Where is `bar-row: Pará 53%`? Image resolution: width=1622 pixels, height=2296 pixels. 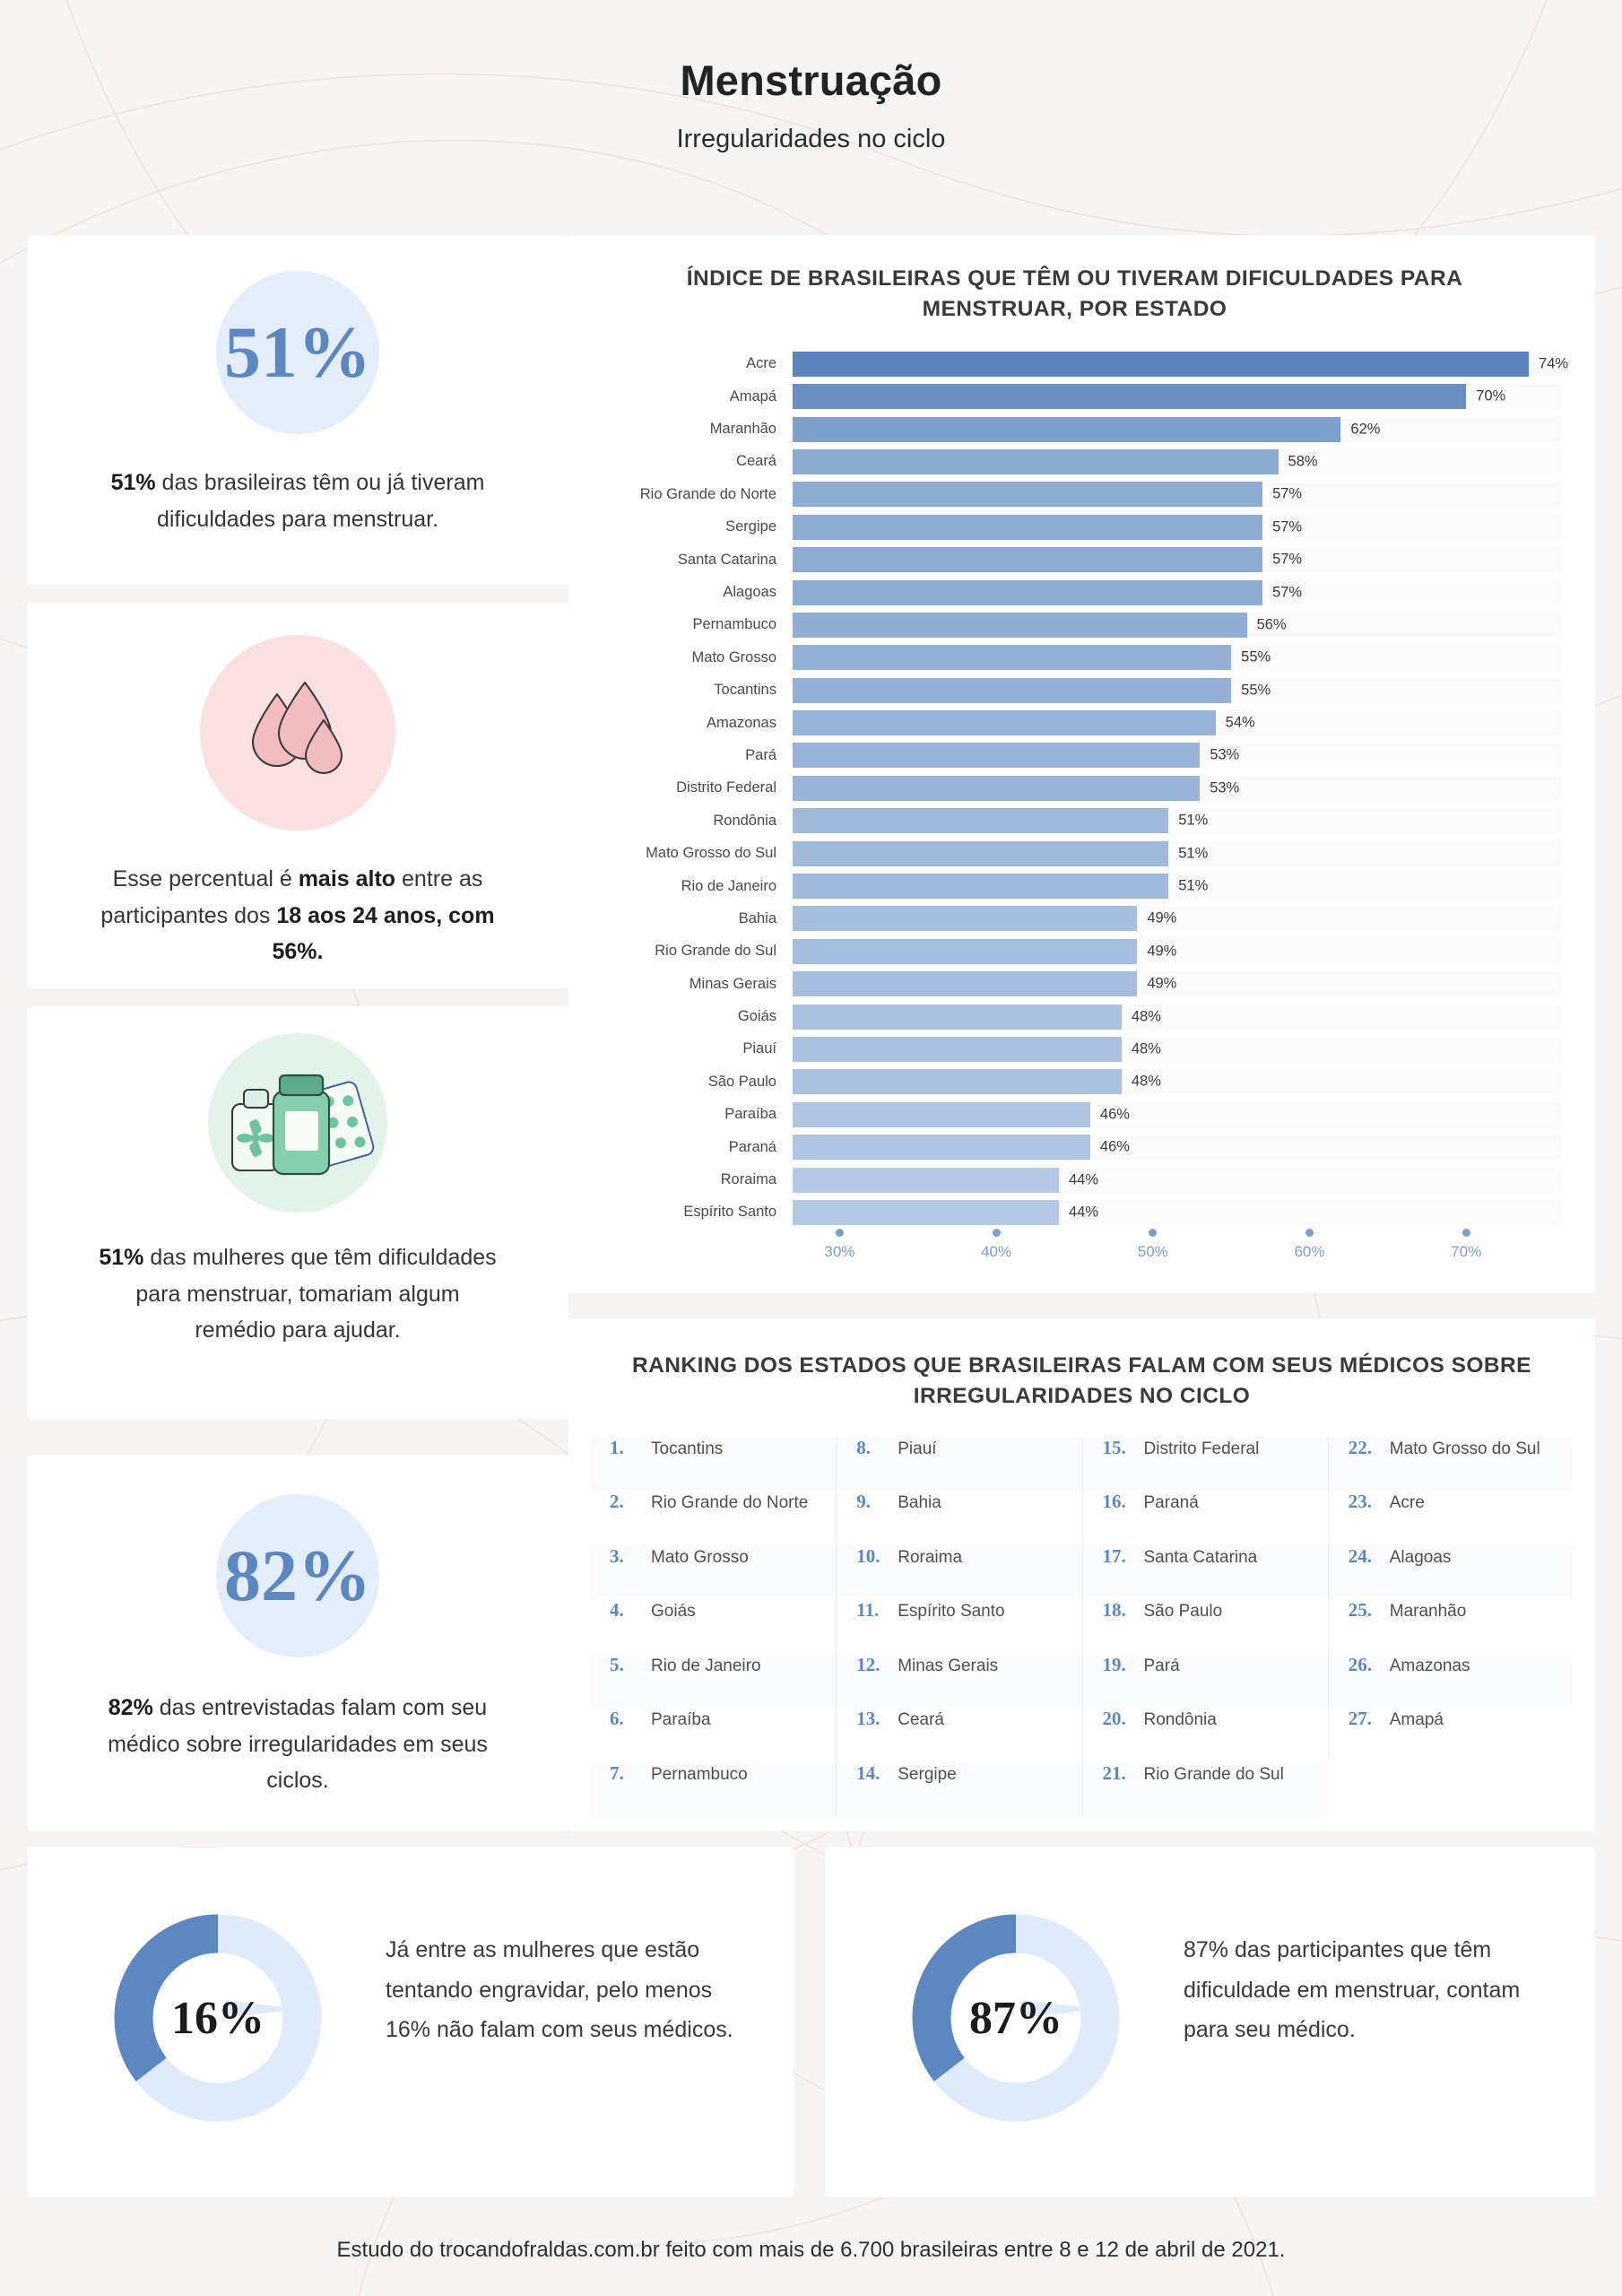 bar-row: Pará 53% is located at coordinates (1074, 755).